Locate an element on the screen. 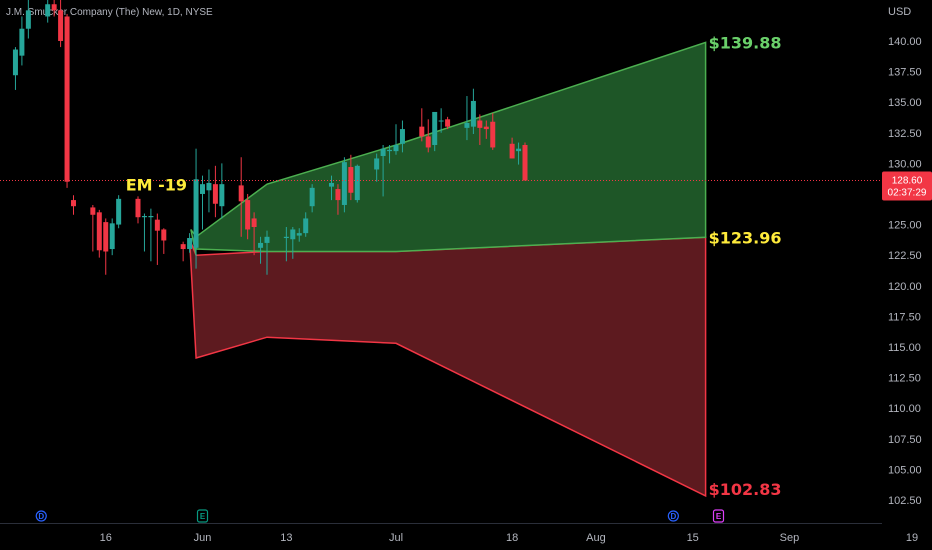 This screenshot has height=550, width=932. event-letter: D is located at coordinates (41, 516).